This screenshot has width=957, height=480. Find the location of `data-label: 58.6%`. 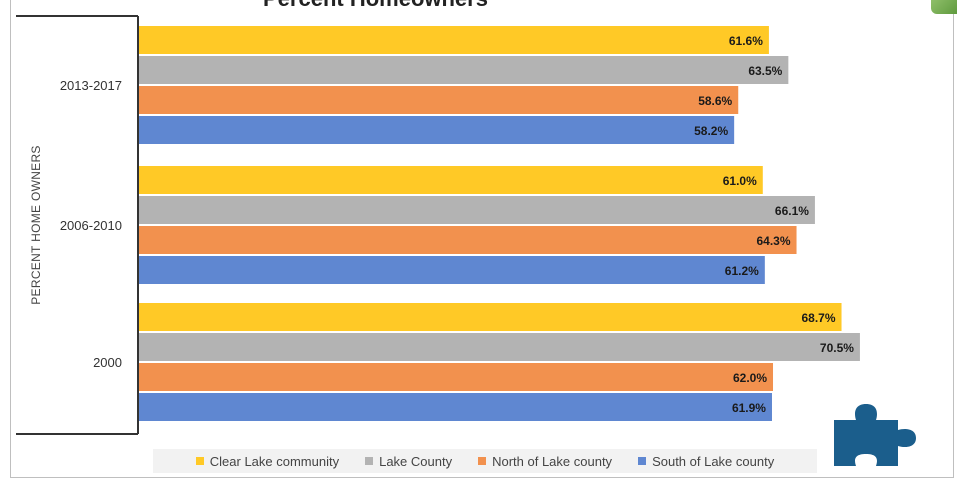

data-label: 58.6% is located at coordinates (715, 101).